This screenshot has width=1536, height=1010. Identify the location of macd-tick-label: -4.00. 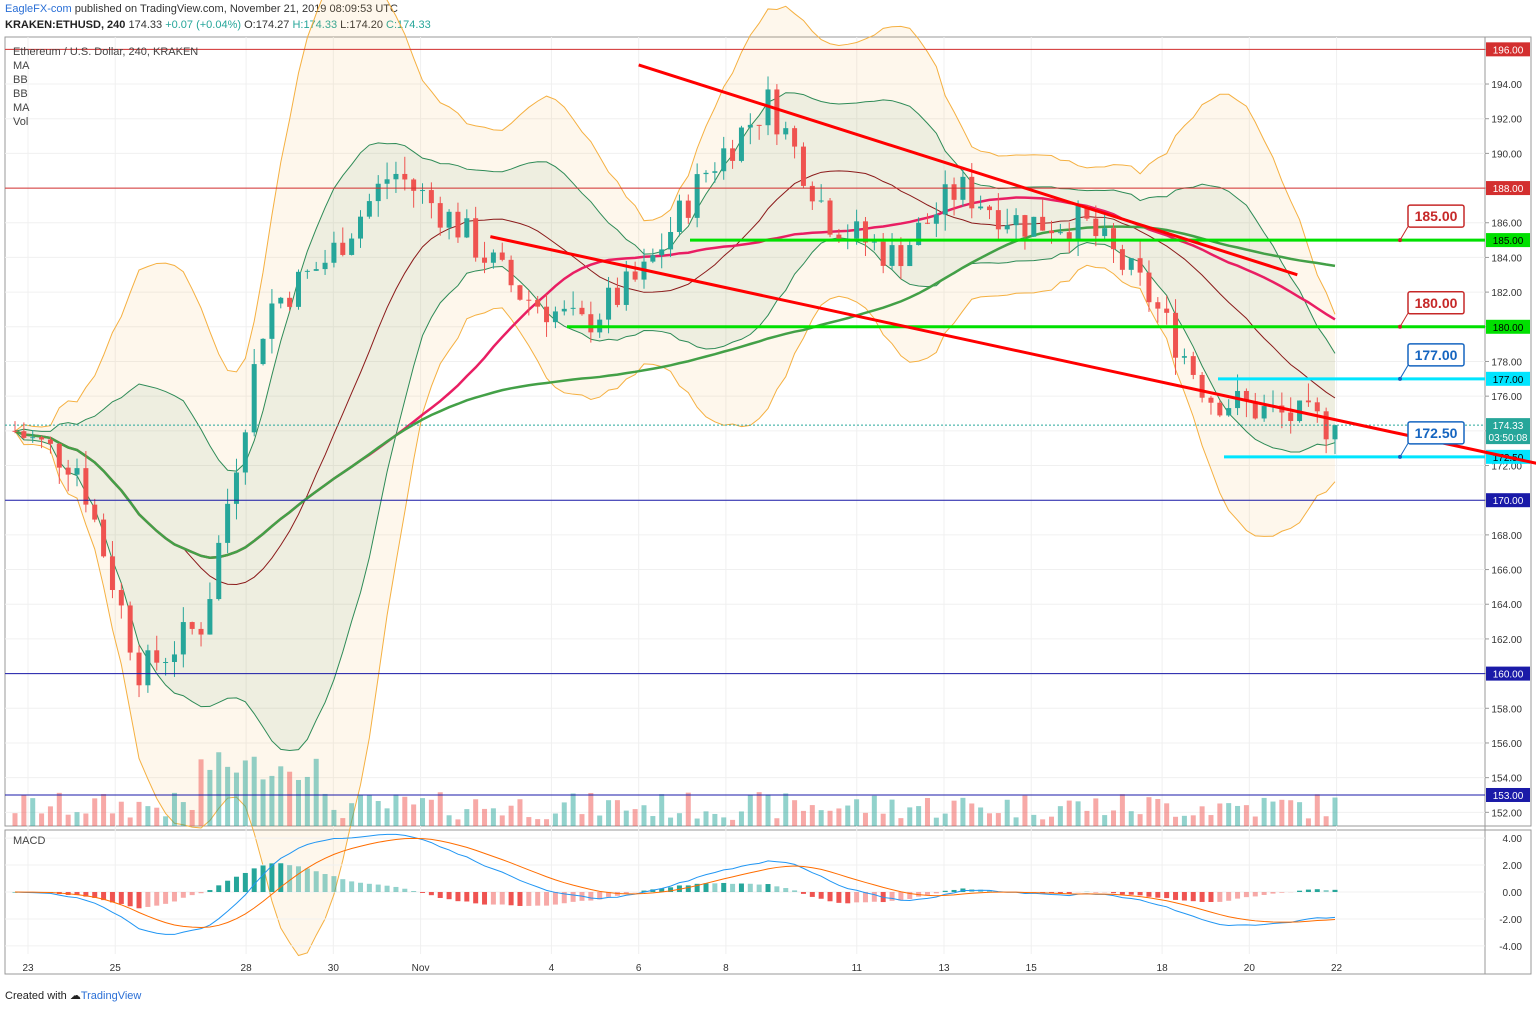
(1510, 947).